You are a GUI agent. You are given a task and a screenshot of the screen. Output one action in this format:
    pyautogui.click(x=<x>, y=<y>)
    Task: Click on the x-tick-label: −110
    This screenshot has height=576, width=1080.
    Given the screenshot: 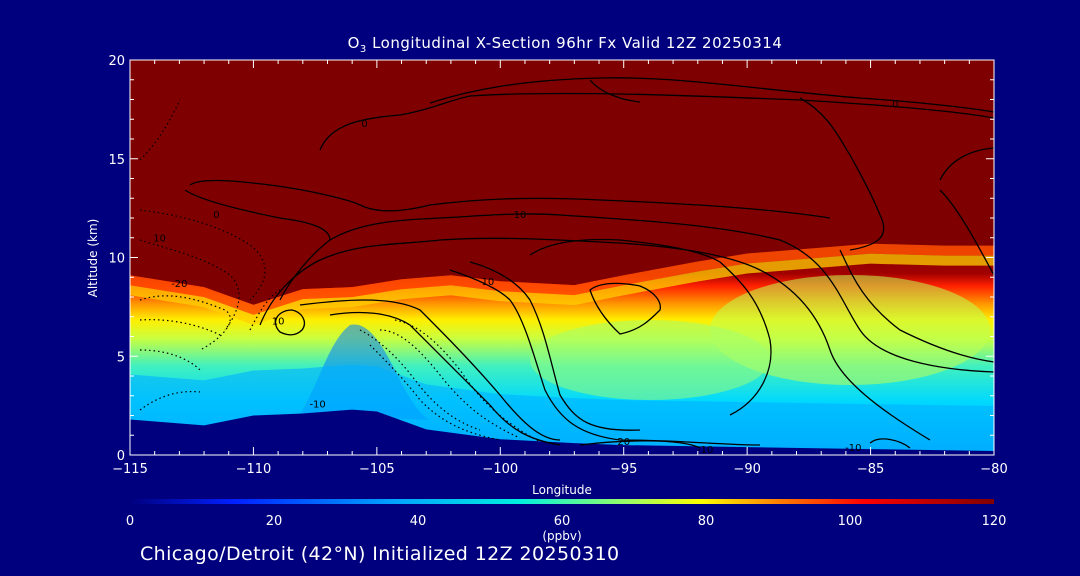 What is the action you would take?
    pyautogui.click(x=254, y=469)
    